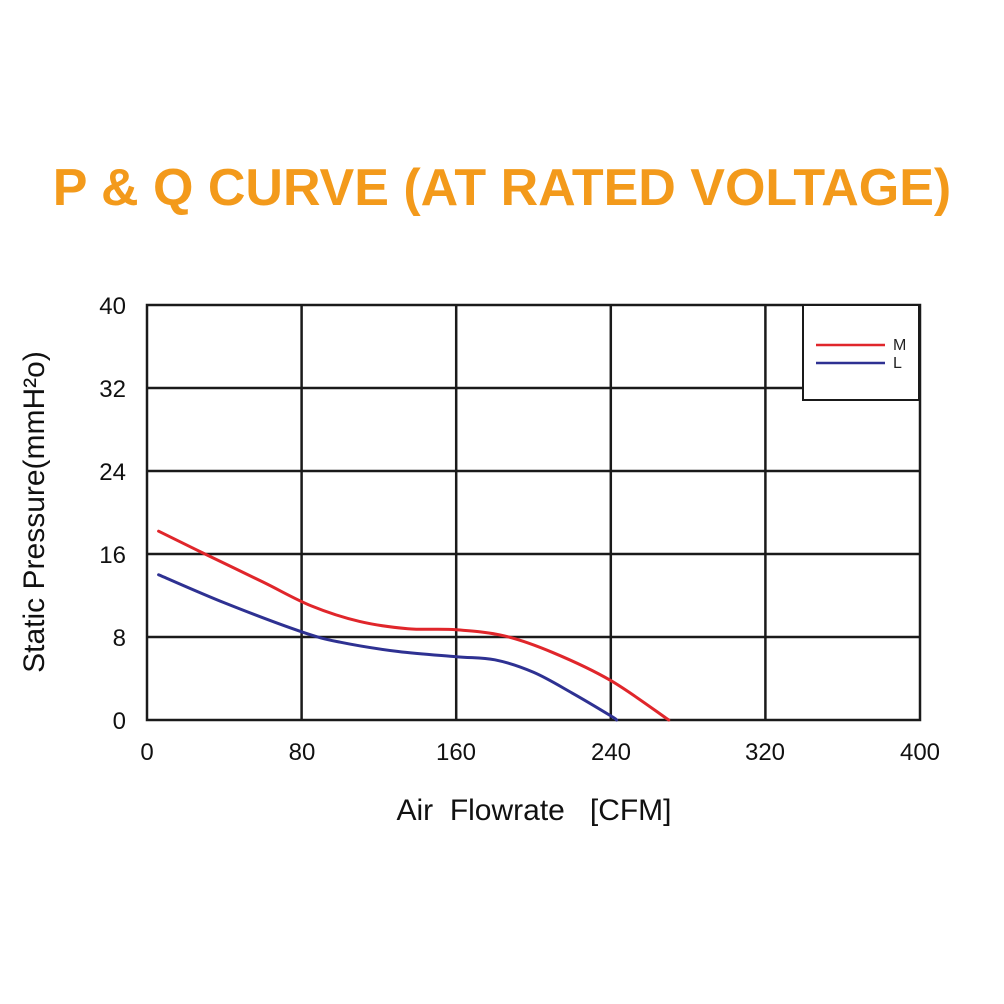  Describe the element at coordinates (112, 306) in the screenshot. I see `y-tick-label: 40` at that location.